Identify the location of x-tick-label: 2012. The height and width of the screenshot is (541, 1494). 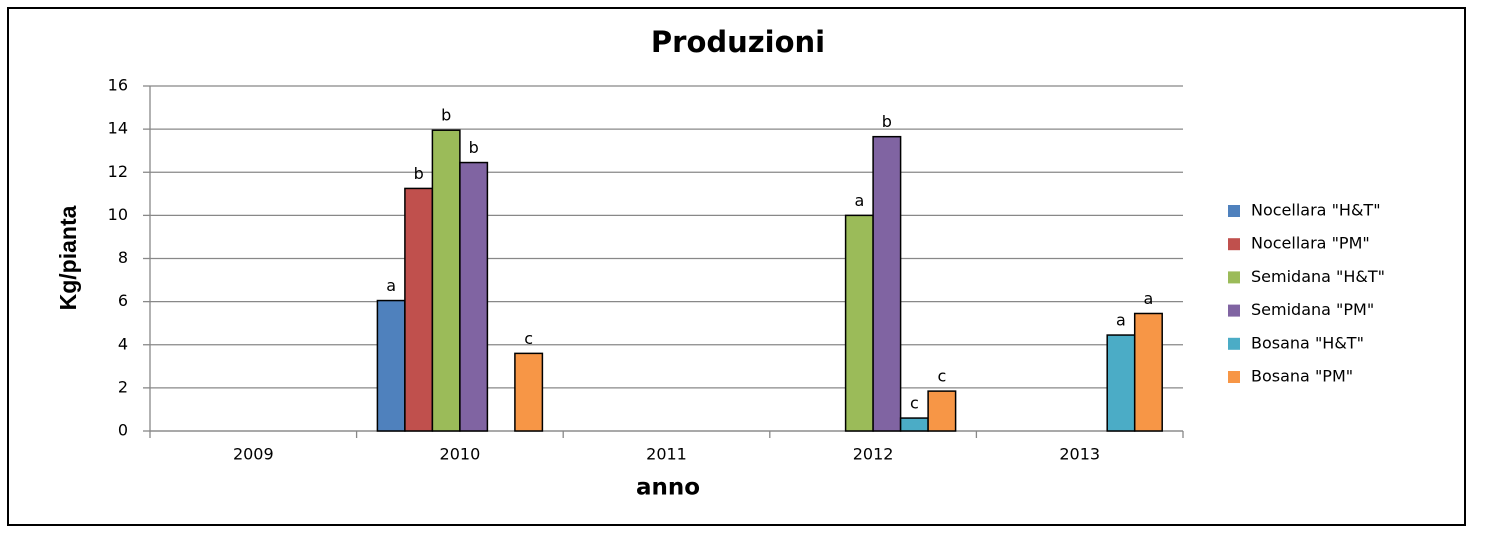
(873, 454).